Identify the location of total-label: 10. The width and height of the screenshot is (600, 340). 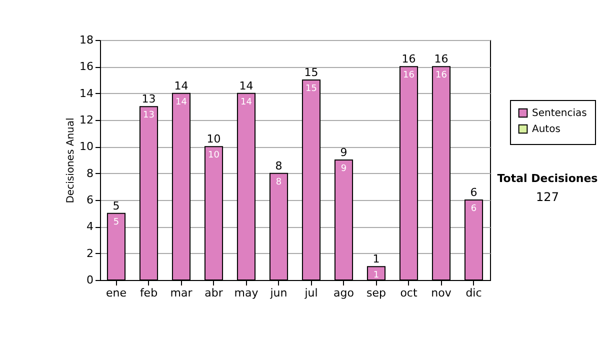
(213, 139).